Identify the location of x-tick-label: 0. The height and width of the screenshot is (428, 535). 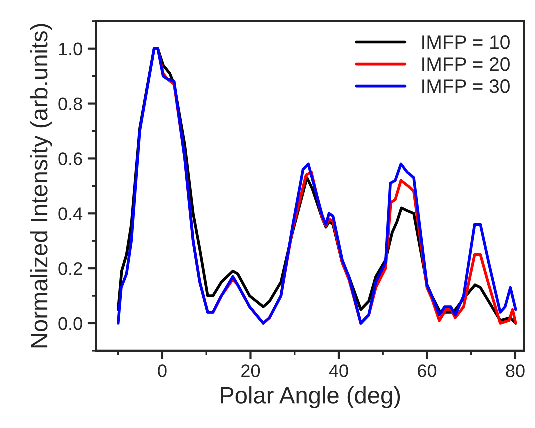
(162, 371).